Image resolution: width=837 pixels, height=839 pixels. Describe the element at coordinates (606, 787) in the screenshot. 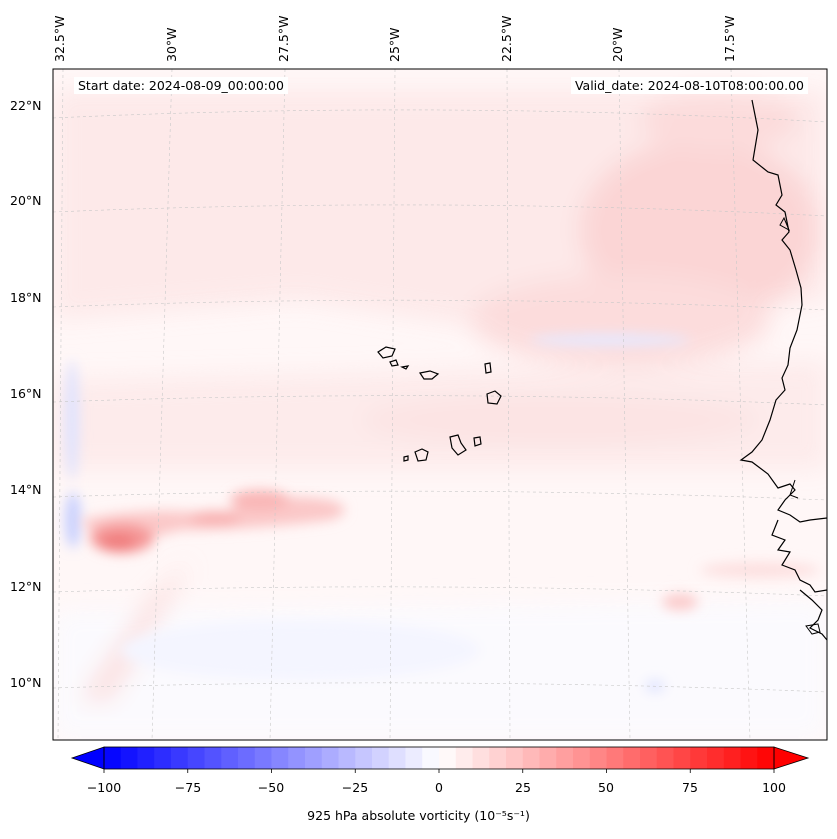

I see `cbar-tick-label: 50` at that location.